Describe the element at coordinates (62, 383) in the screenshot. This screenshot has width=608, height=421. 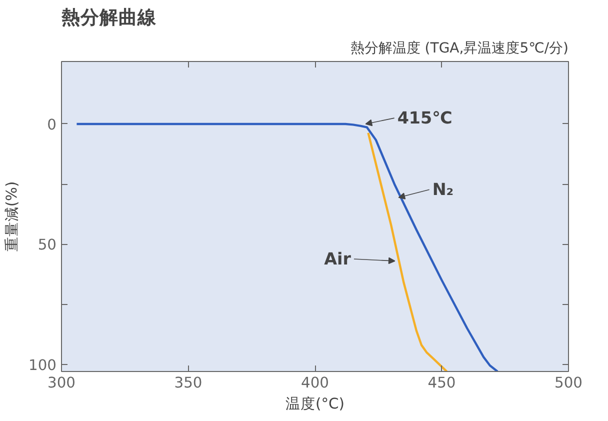
I see `x-tick-label: 300` at that location.